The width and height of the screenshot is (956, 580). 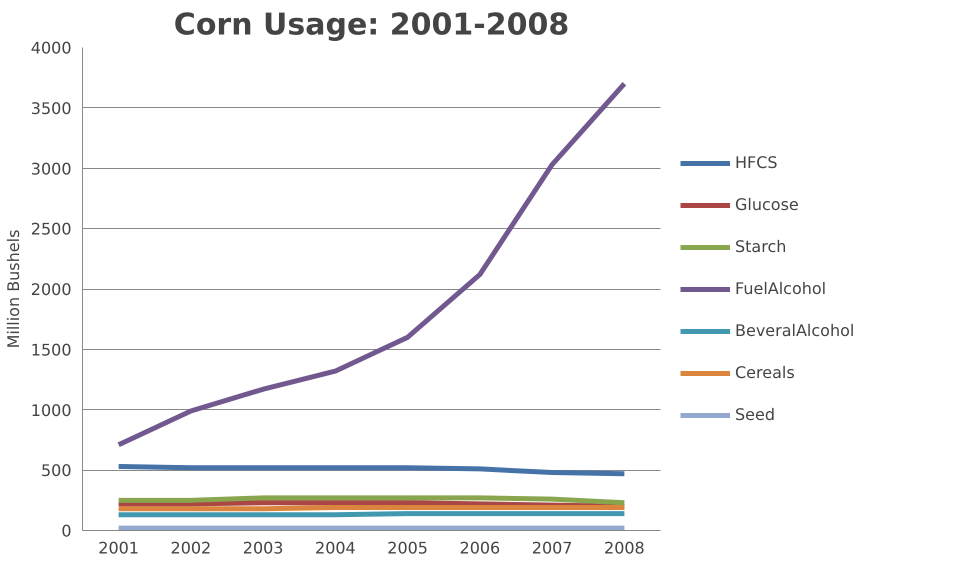 I want to click on legend-label: Glucose, so click(x=767, y=204).